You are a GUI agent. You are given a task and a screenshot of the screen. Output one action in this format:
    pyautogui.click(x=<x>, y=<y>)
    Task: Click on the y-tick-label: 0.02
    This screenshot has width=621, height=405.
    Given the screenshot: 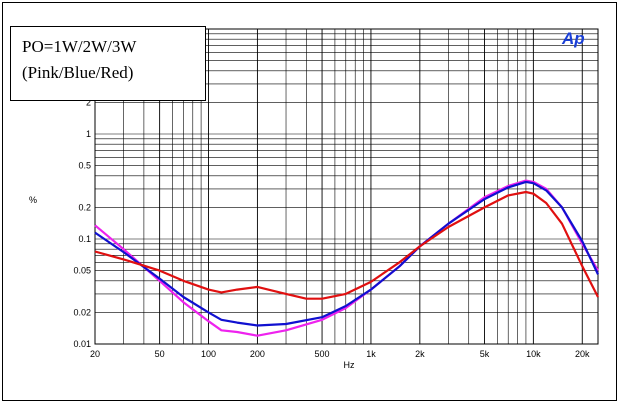 What is the action you would take?
    pyautogui.click(x=82, y=312)
    